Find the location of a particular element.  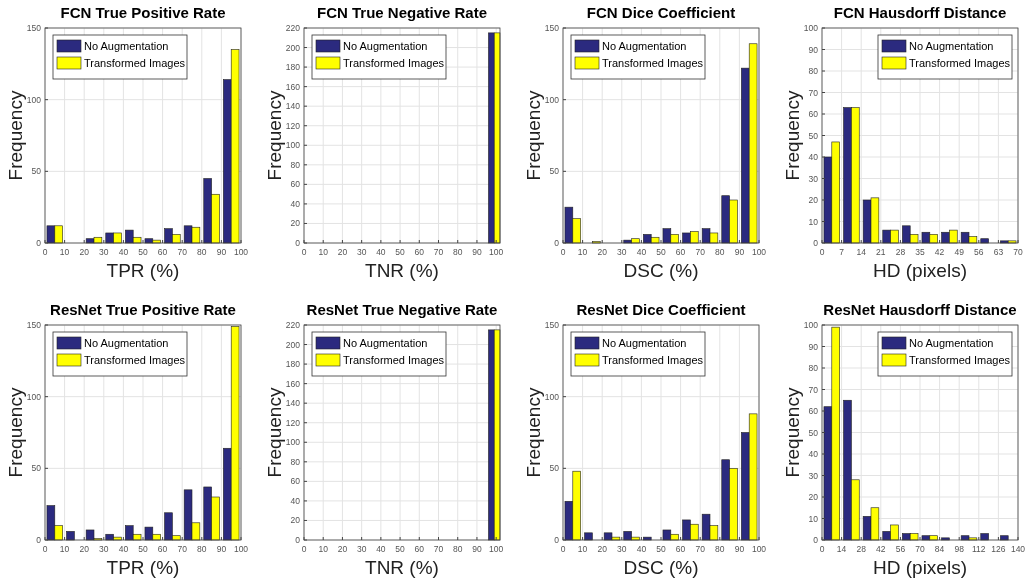

x-tick-label: 21 is located at coordinates (881, 252).